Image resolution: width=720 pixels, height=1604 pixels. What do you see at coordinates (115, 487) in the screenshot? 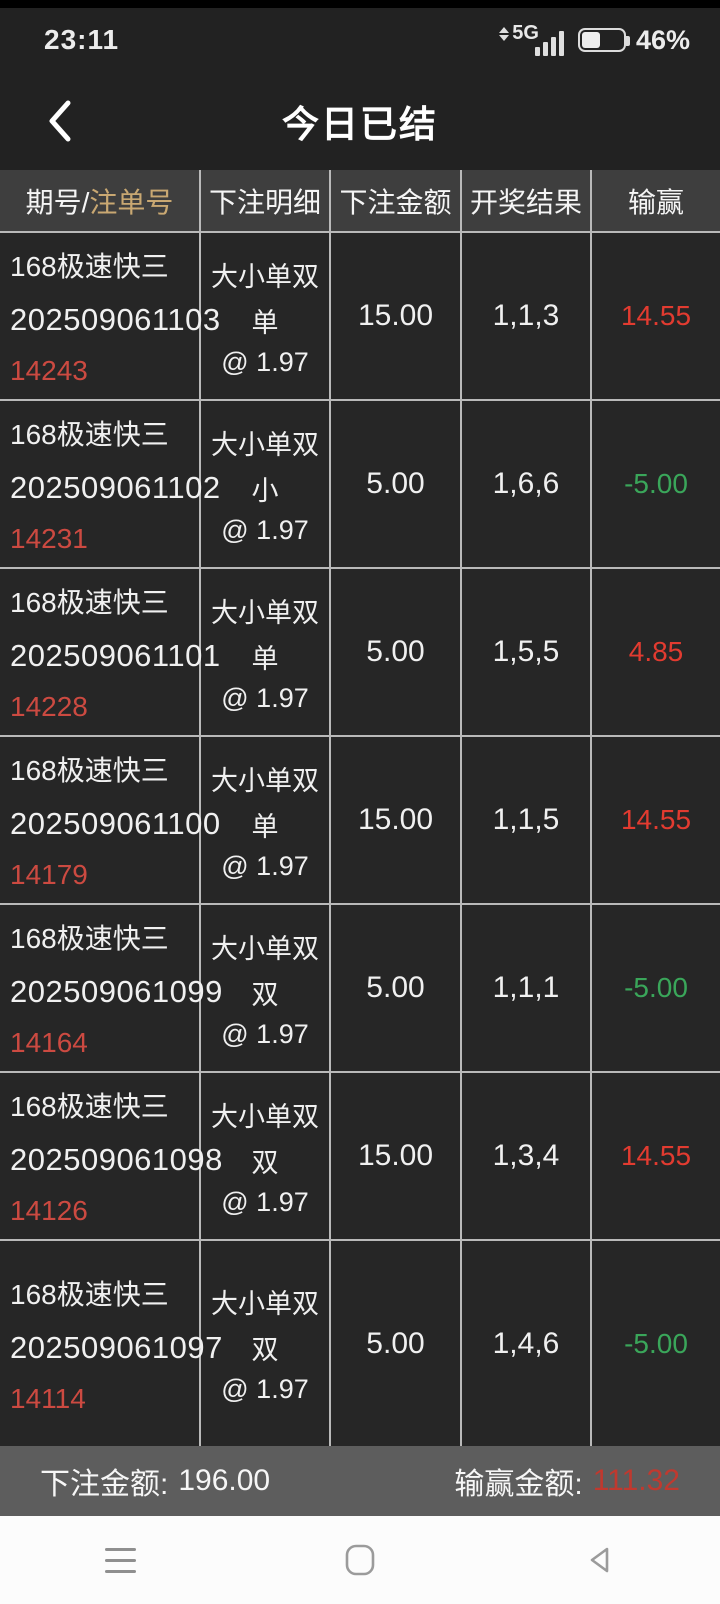
I see `period-number: 202509061102` at bounding box center [115, 487].